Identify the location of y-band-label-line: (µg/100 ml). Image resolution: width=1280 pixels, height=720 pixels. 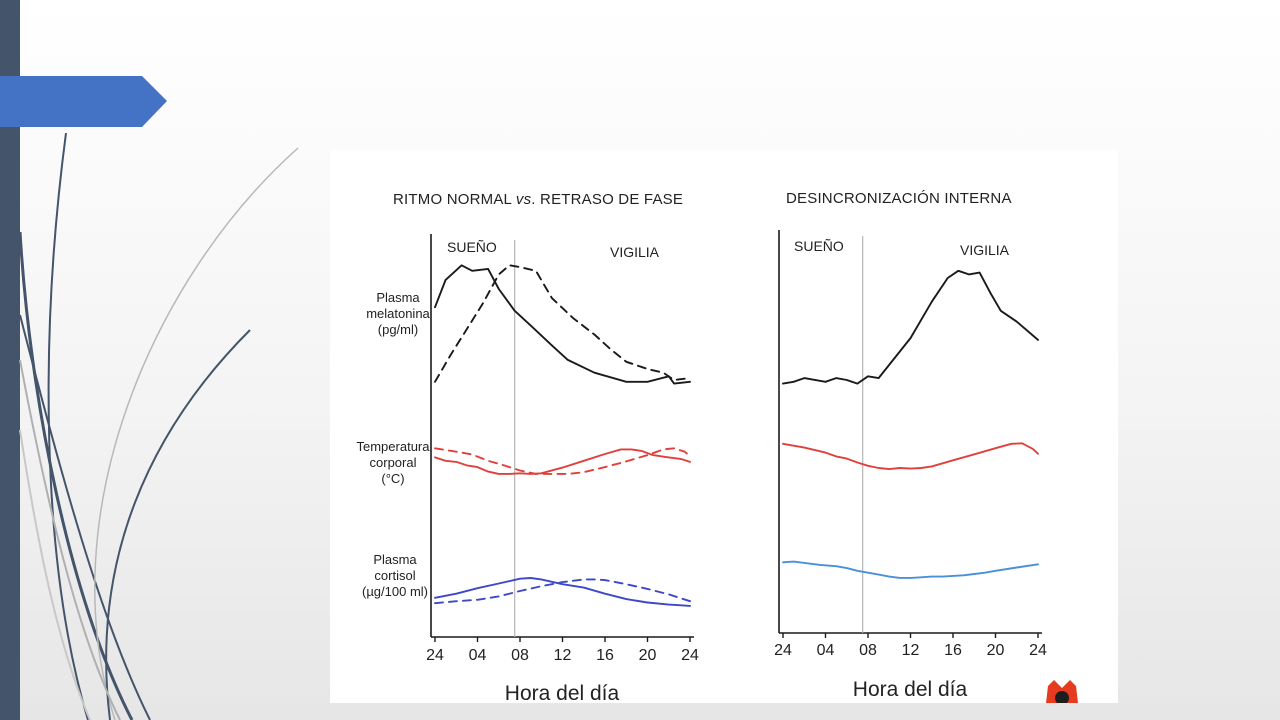
(395, 591).